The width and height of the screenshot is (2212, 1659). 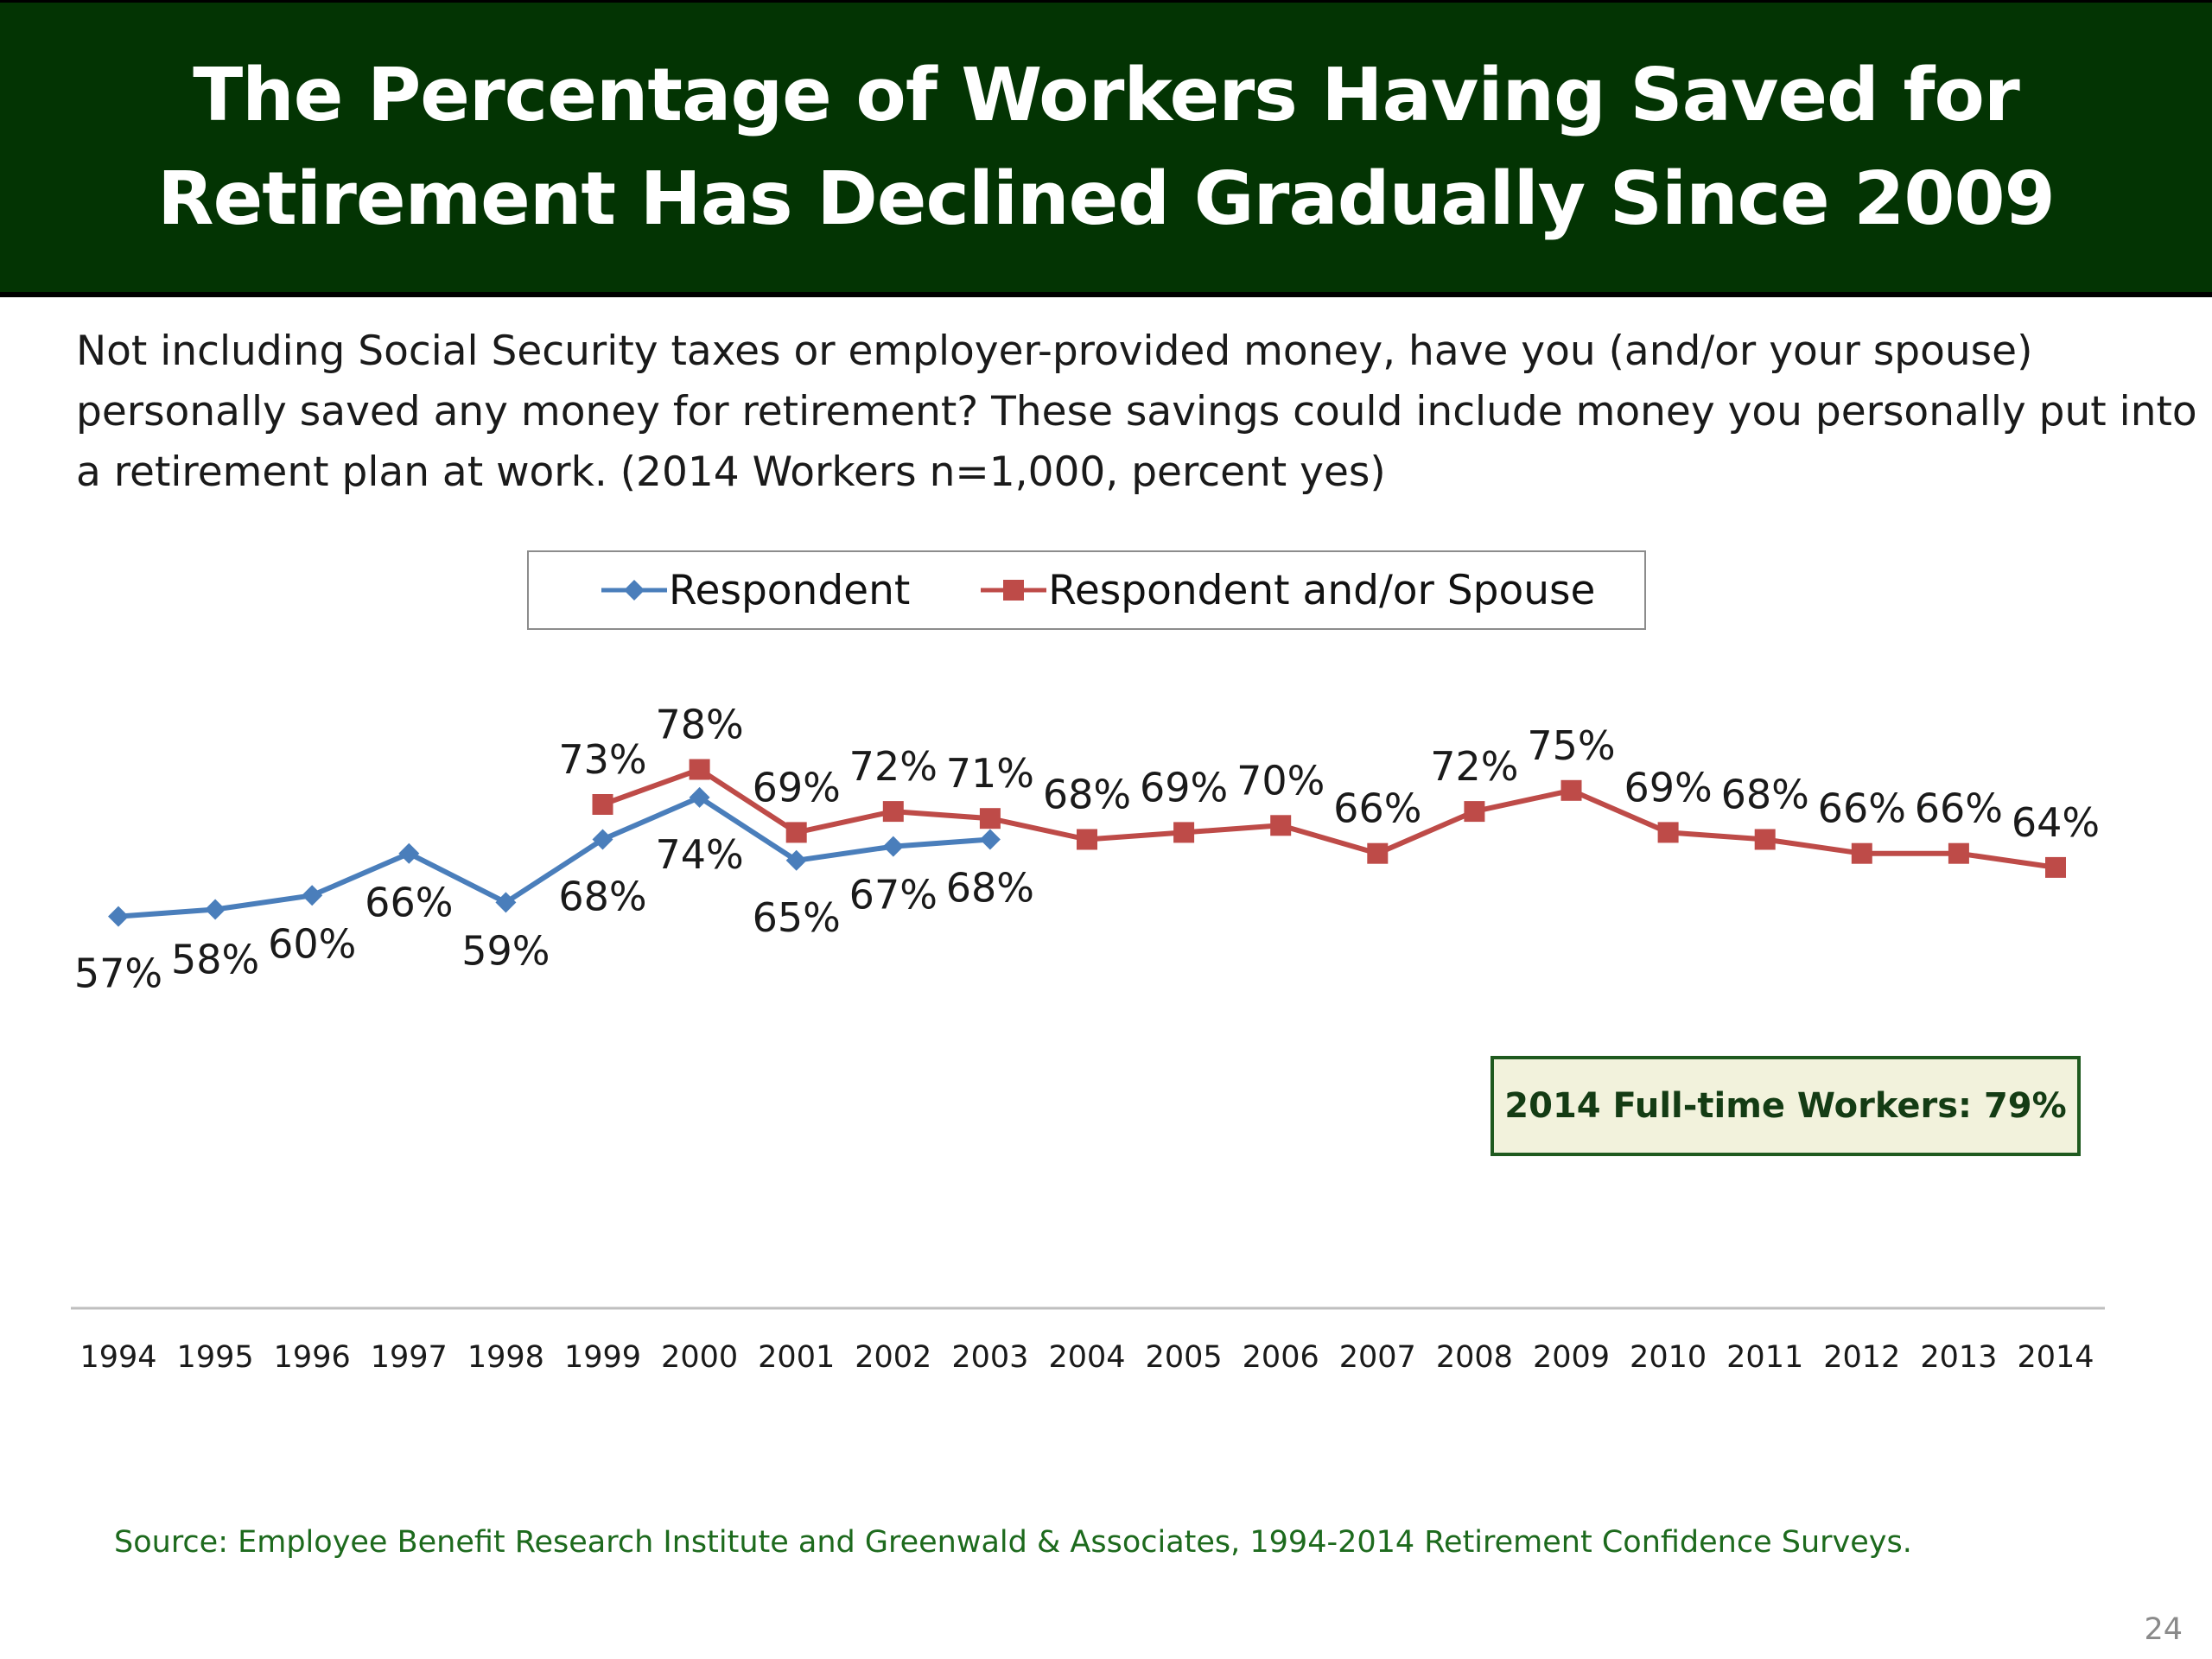 What do you see at coordinates (1014, 590) in the screenshot?
I see `legend-marker-square-icon` at bounding box center [1014, 590].